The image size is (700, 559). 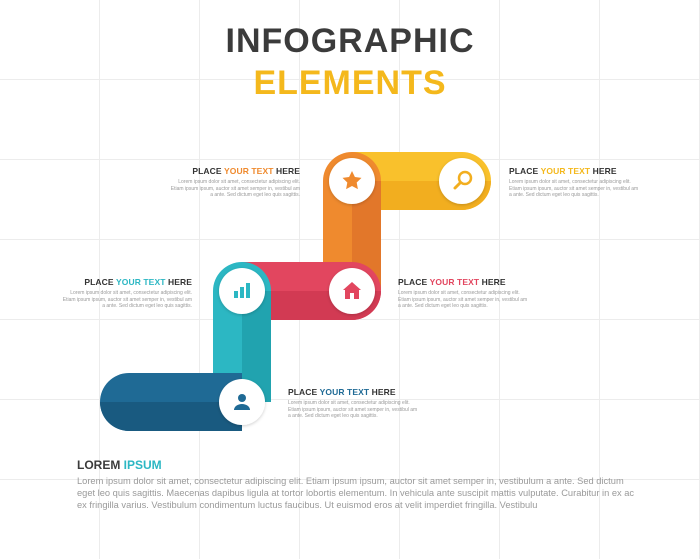 I want to click on home-icon, so click(x=352, y=290).